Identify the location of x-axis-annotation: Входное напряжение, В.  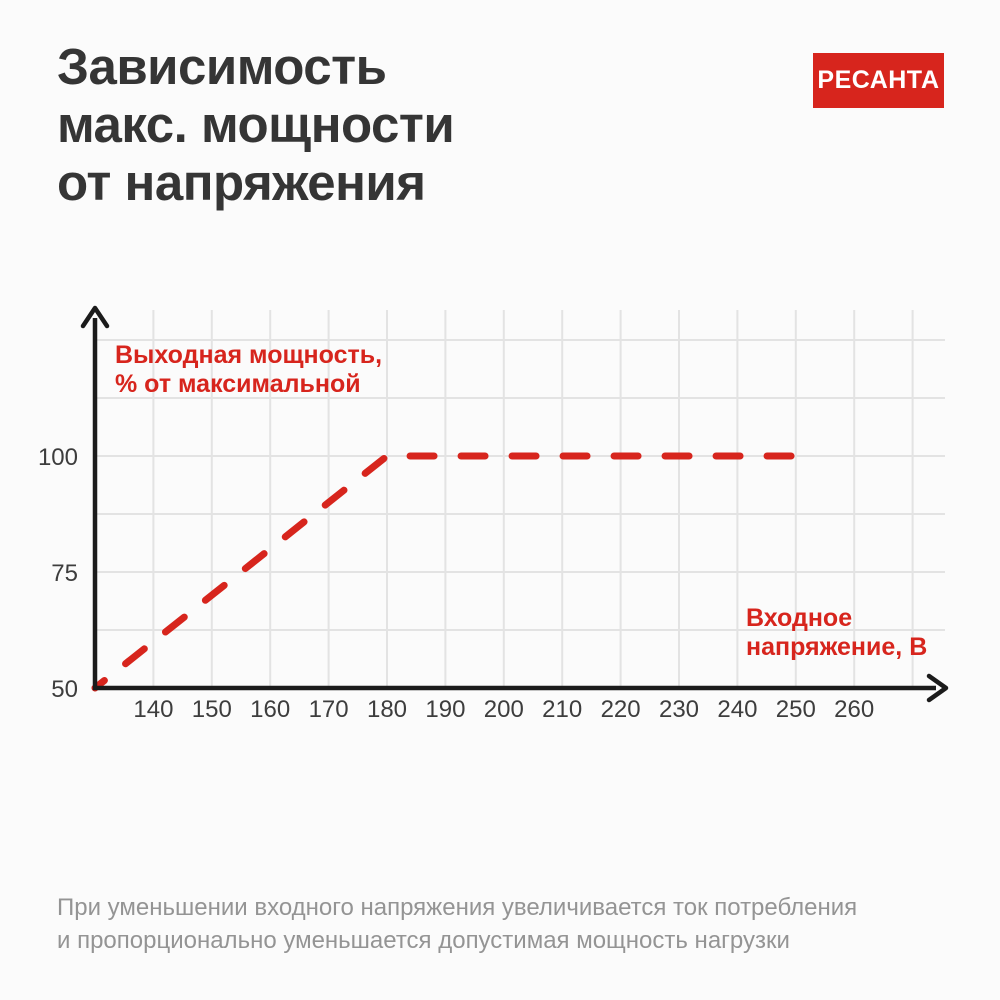
(837, 632).